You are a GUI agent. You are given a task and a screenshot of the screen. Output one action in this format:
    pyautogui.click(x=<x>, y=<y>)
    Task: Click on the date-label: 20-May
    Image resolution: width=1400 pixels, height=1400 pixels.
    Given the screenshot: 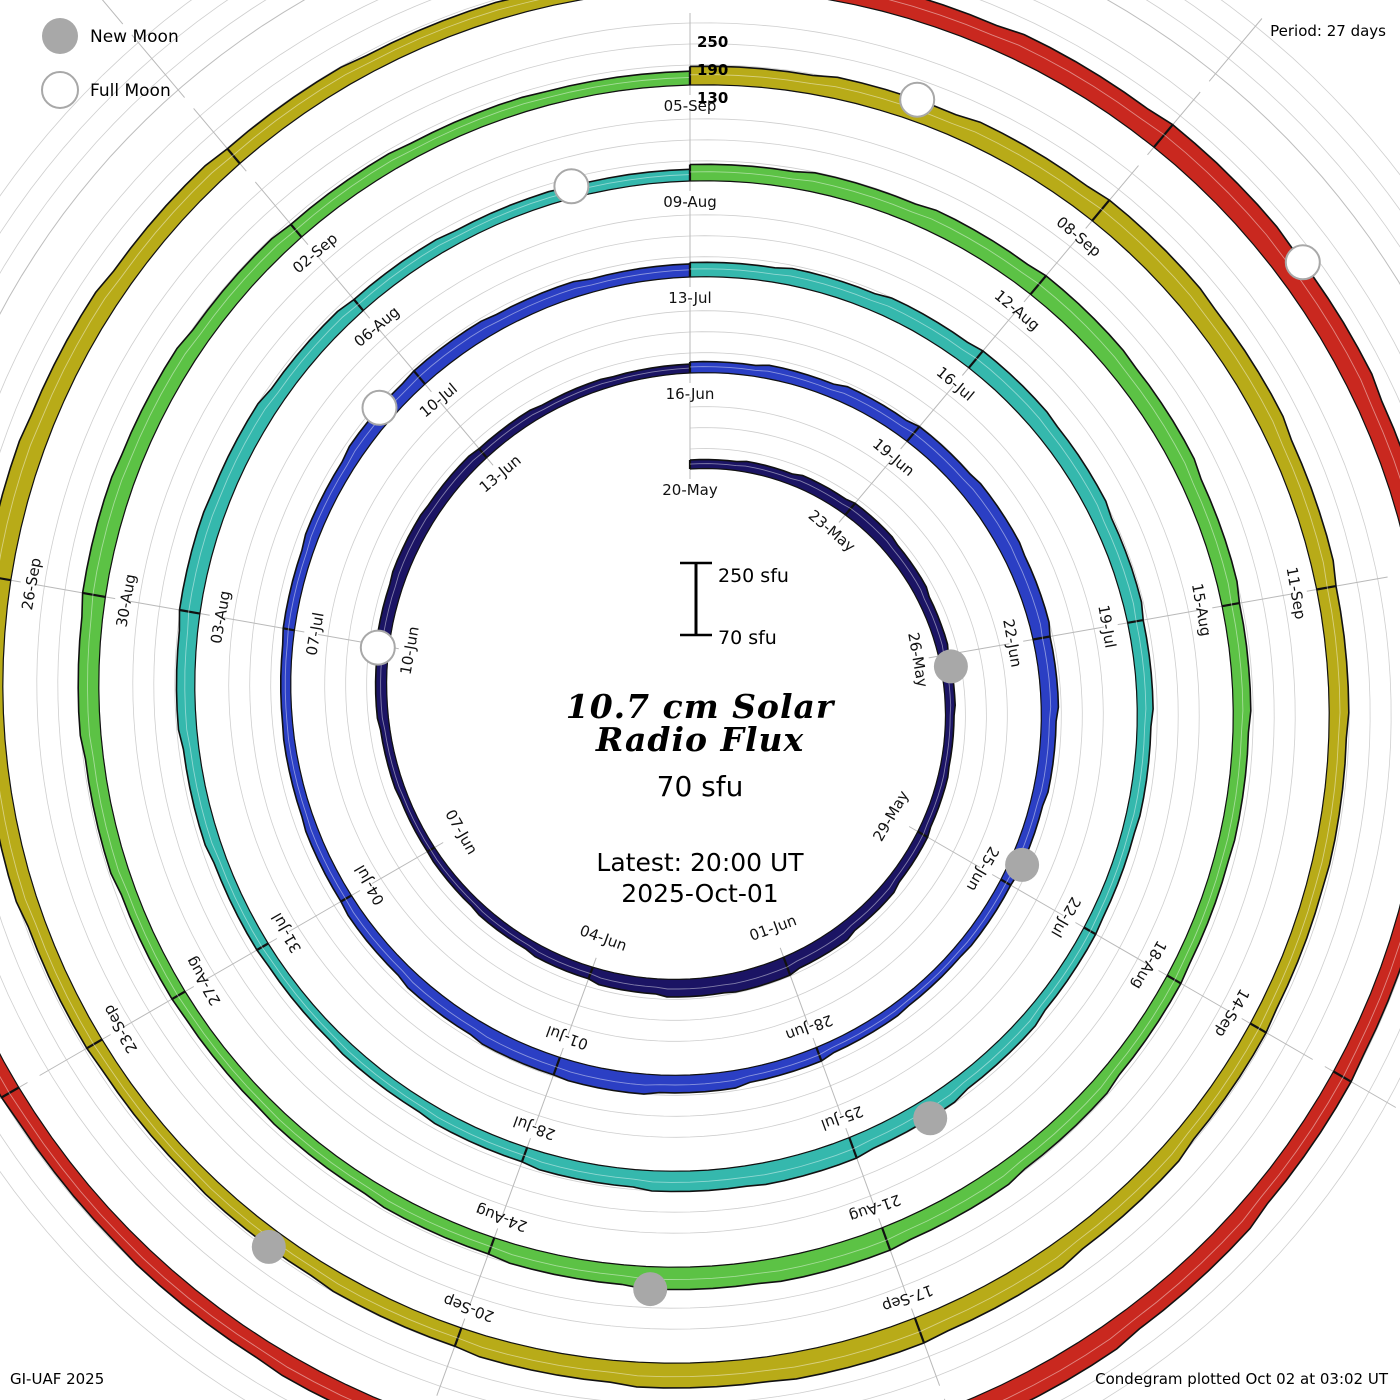 What is the action you would take?
    pyautogui.click(x=690, y=490)
    